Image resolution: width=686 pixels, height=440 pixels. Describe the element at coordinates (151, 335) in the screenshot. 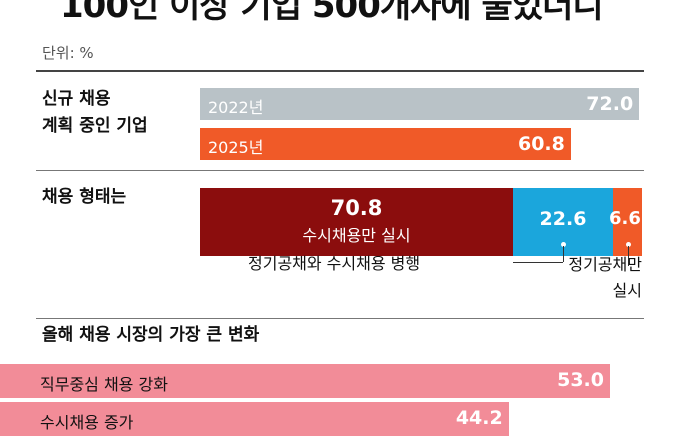

I see `section-label-market-change: 올해 채용 시장의 가장 큰 변화` at that location.